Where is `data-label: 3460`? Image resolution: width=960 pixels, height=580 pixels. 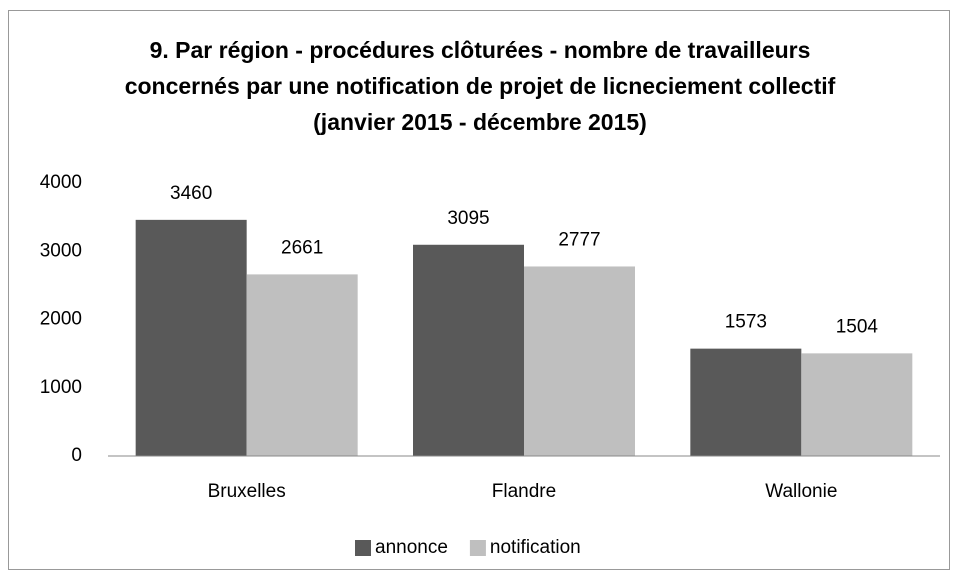
data-label: 3460 is located at coordinates (191, 193).